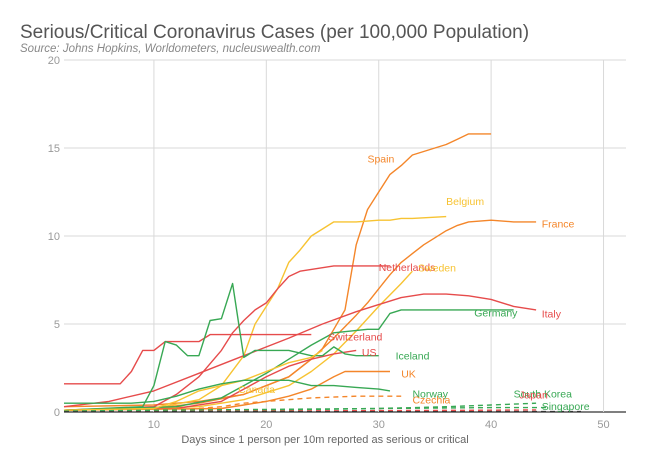 This screenshot has width=652, height=460. What do you see at coordinates (408, 374) in the screenshot?
I see `series-label-uk: UK` at bounding box center [408, 374].